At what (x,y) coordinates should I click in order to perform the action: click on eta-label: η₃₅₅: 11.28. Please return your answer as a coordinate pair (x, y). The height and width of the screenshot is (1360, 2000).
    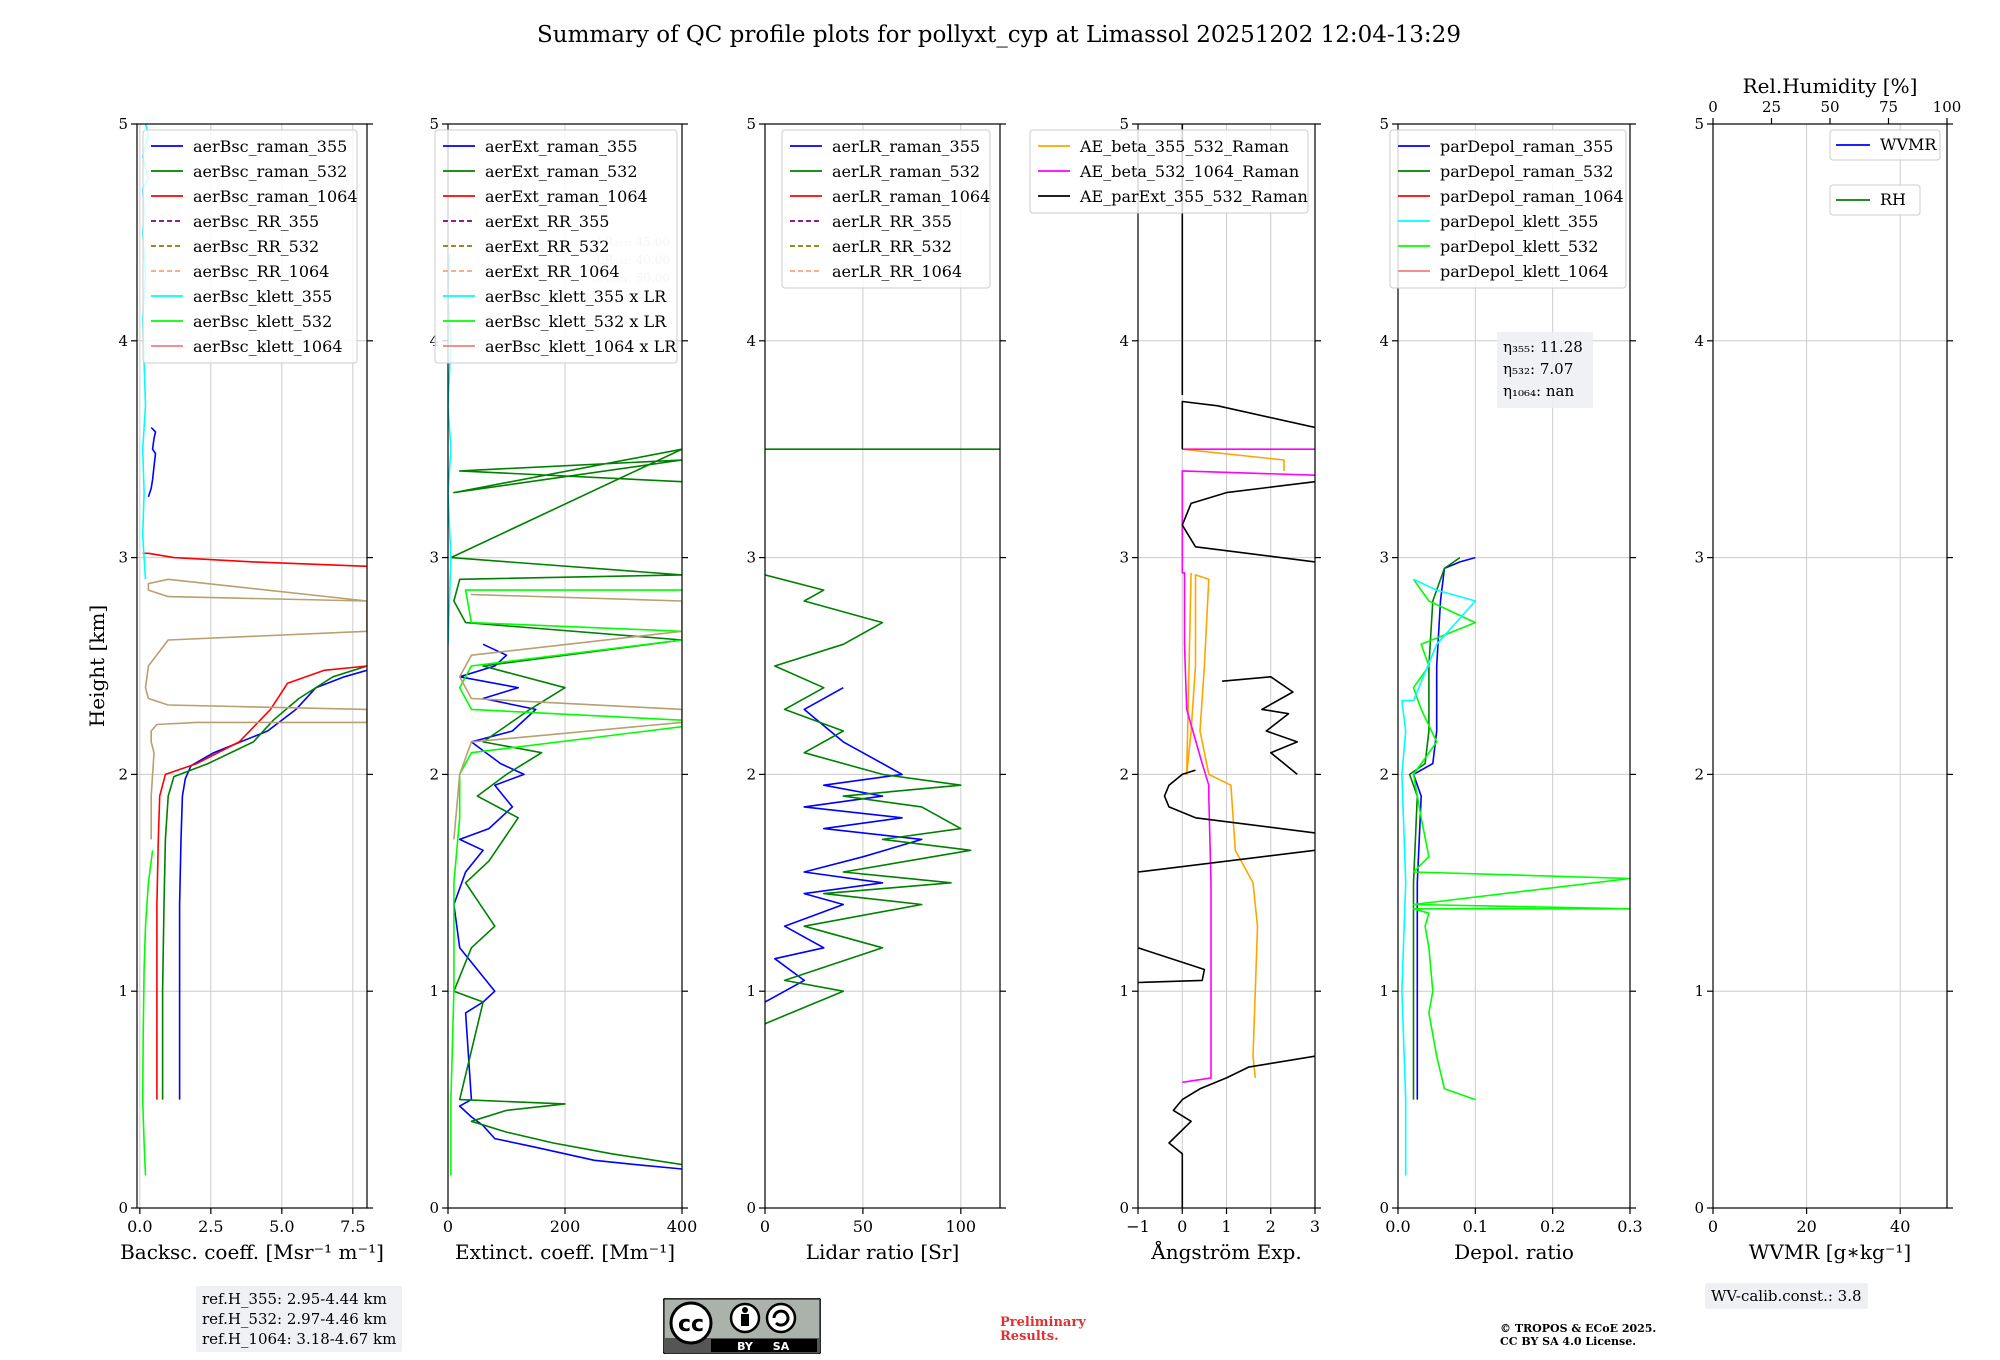
    Looking at the image, I should click on (1543, 347).